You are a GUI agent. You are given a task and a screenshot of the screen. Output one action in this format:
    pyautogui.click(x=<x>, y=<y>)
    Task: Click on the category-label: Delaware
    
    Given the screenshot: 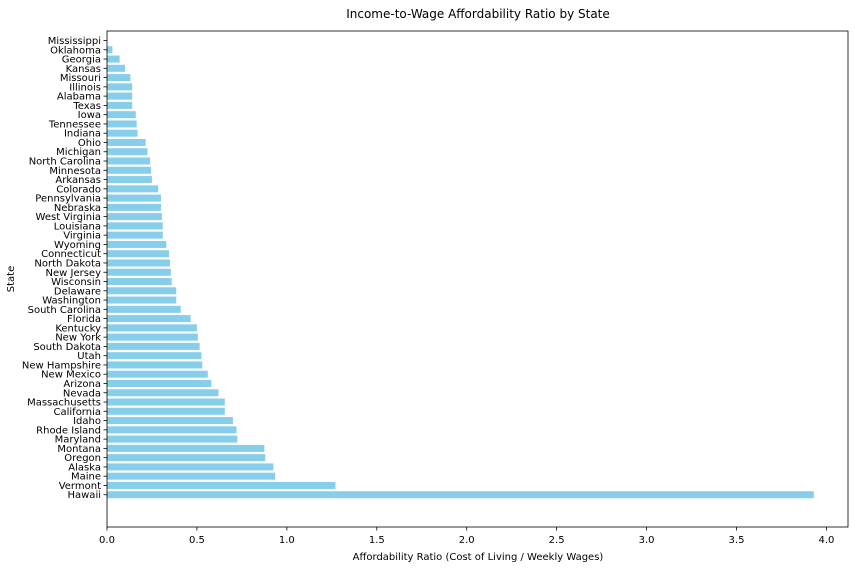 What is the action you would take?
    pyautogui.click(x=77, y=291)
    